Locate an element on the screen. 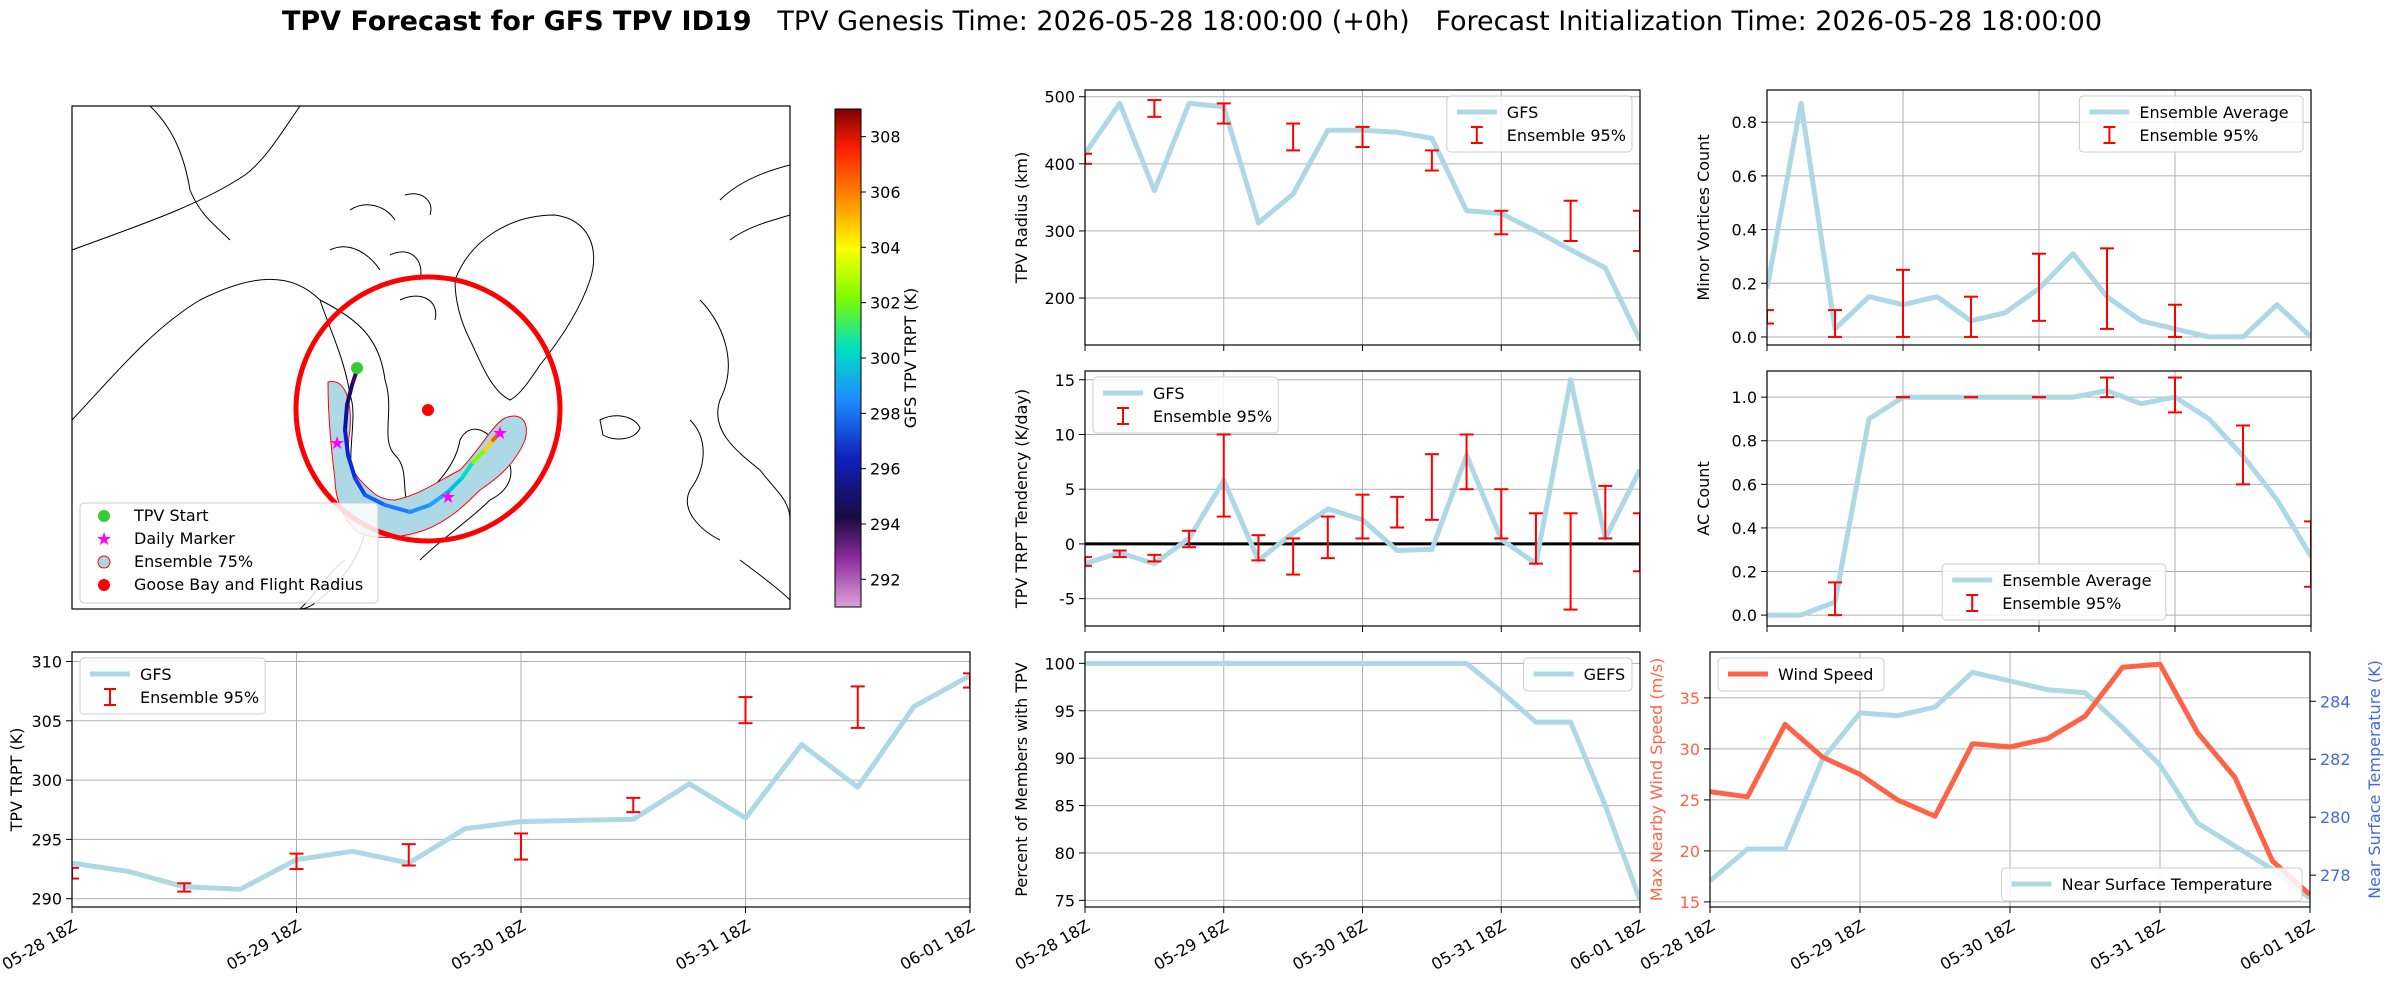  coastline-alaska is located at coordinates (190, 173).